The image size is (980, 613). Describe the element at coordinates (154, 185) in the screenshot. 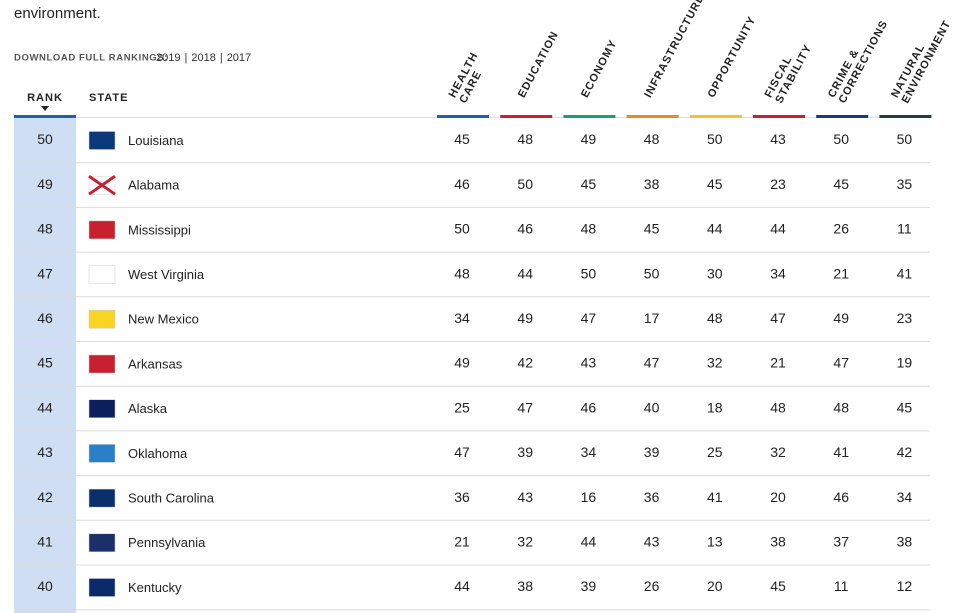

I see `state-name: Alabama` at that location.